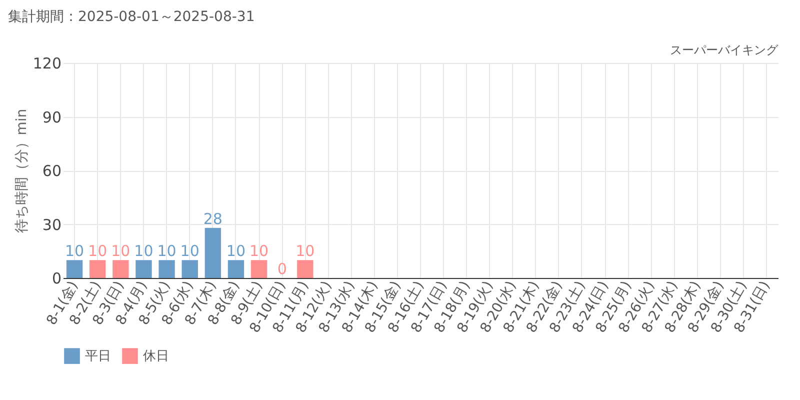 The image size is (800, 400). Describe the element at coordinates (212, 219) in the screenshot. I see `data-label: 28` at that location.